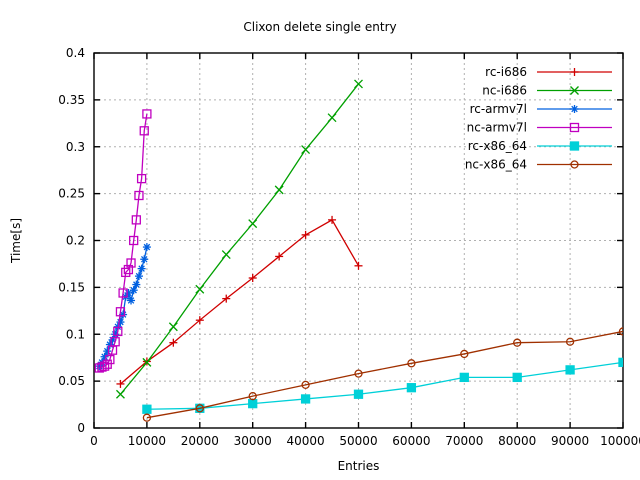 This screenshot has width=640, height=480. I want to click on y-tick-label: 0.15, so click(71, 287).